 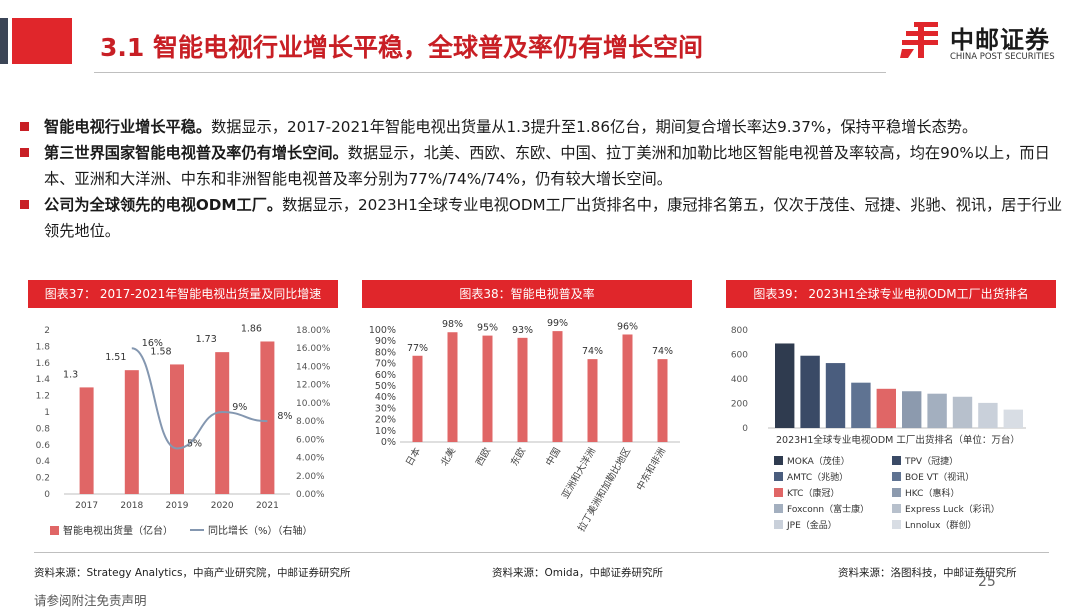 What do you see at coordinates (739, 405) in the screenshot?
I see `y-tick-label: 200` at bounding box center [739, 405].